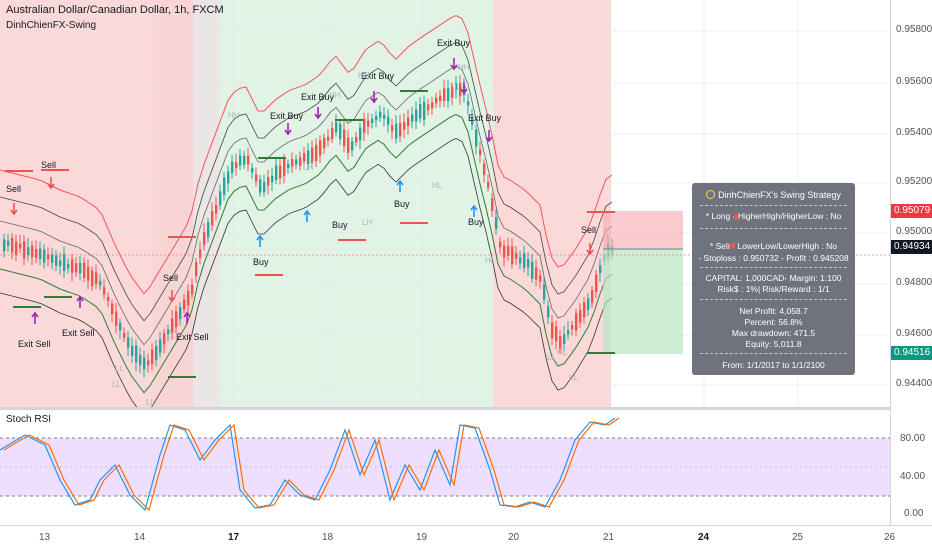 Image resolution: width=932 pixels, height=551 pixels. What do you see at coordinates (913, 438) in the screenshot?
I see `osc-tick: 80.00` at bounding box center [913, 438].